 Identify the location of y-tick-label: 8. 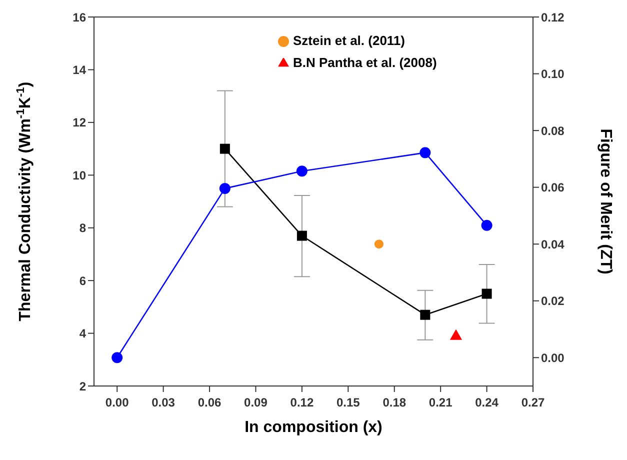
(82, 228).